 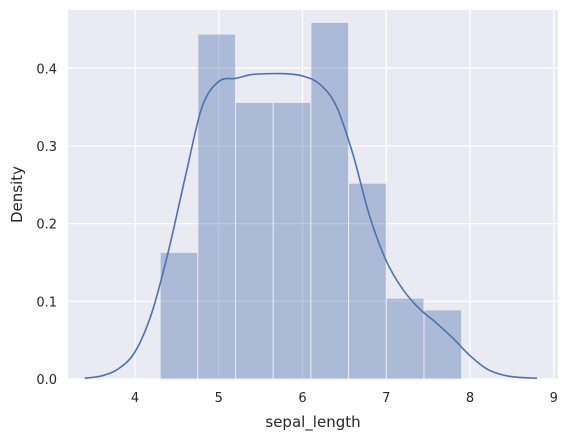 I want to click on x-tick-label: 8, so click(x=470, y=398).